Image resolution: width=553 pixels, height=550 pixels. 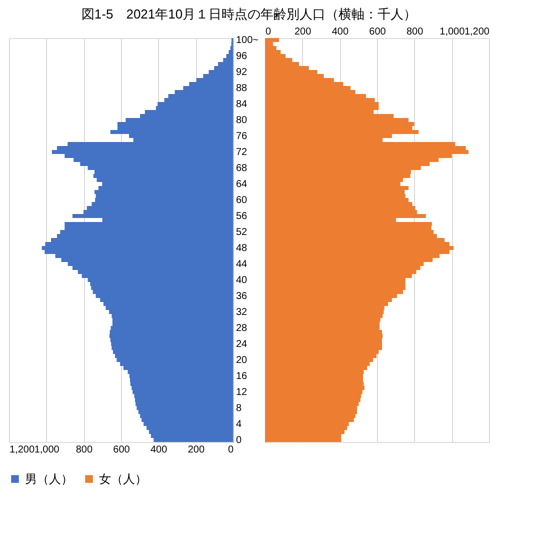 What do you see at coordinates (242, 56) in the screenshot?
I see `y-tick-label: 96` at bounding box center [242, 56].